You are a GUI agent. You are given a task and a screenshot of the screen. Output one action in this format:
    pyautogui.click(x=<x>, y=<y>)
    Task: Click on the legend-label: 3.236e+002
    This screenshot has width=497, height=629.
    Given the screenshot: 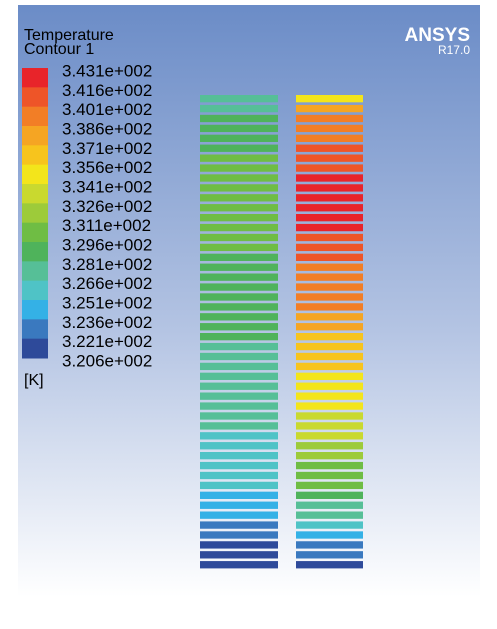 What is the action you would take?
    pyautogui.click(x=107, y=322)
    